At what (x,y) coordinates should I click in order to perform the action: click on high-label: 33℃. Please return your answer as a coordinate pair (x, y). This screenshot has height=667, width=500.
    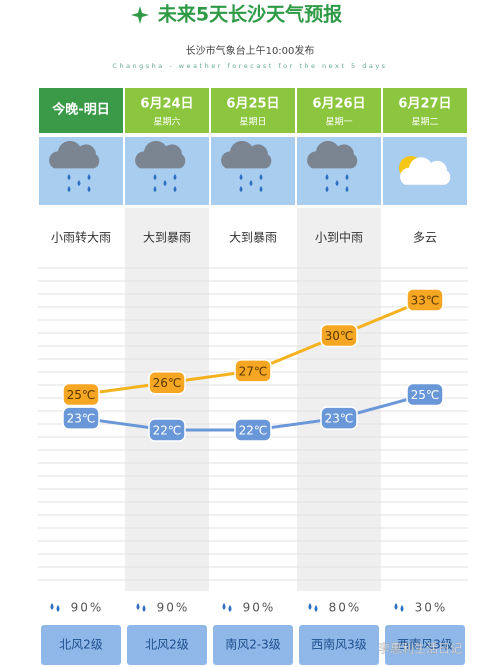
    Looking at the image, I should click on (425, 301).